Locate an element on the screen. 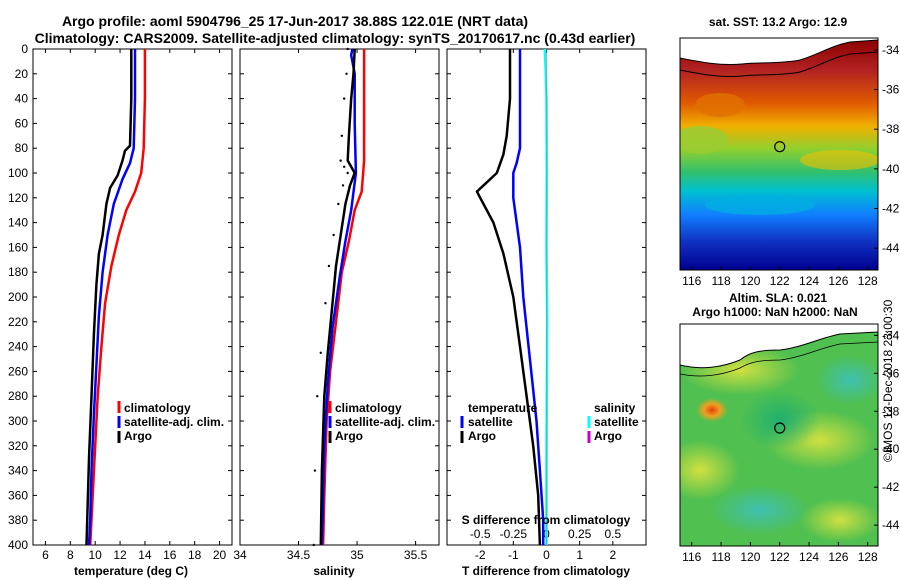 Image resolution: width=900 pixels, height=580 pixels. imos-credit: ©IMOS 12-Dec-2018 23:00:30 is located at coordinates (888, 380).